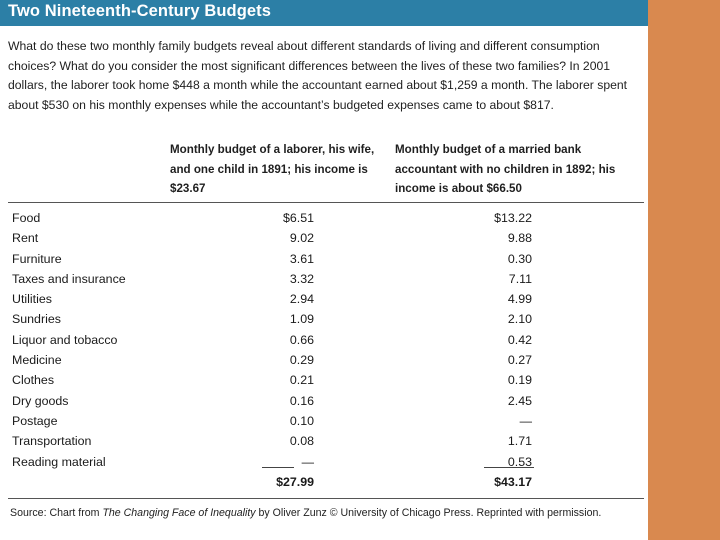  I want to click on accountant-value: 0.19, so click(519, 380).